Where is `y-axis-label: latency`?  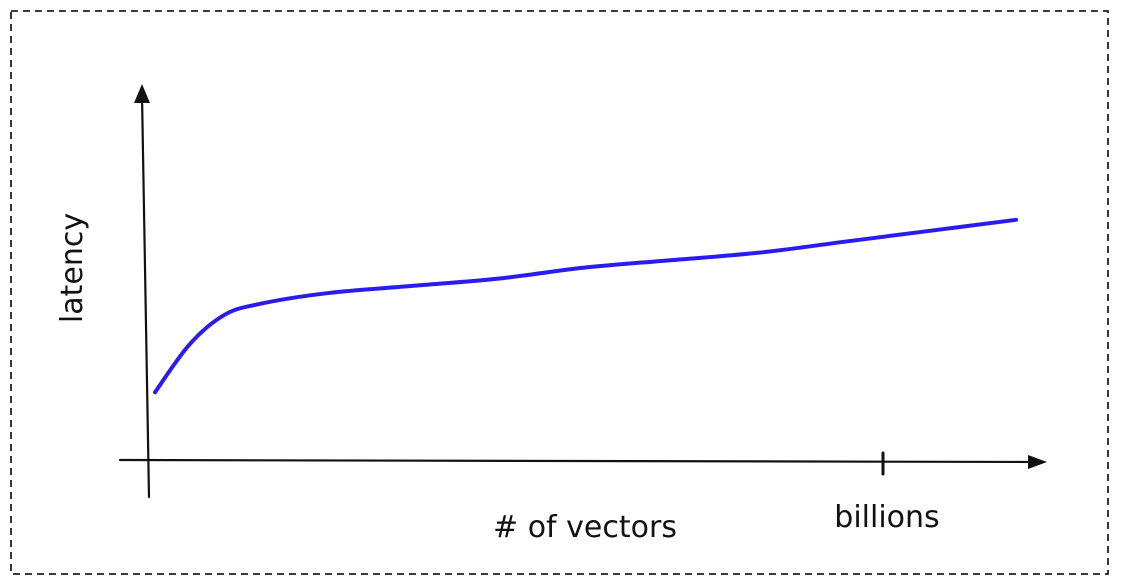
y-axis-label: latency is located at coordinates (72, 268).